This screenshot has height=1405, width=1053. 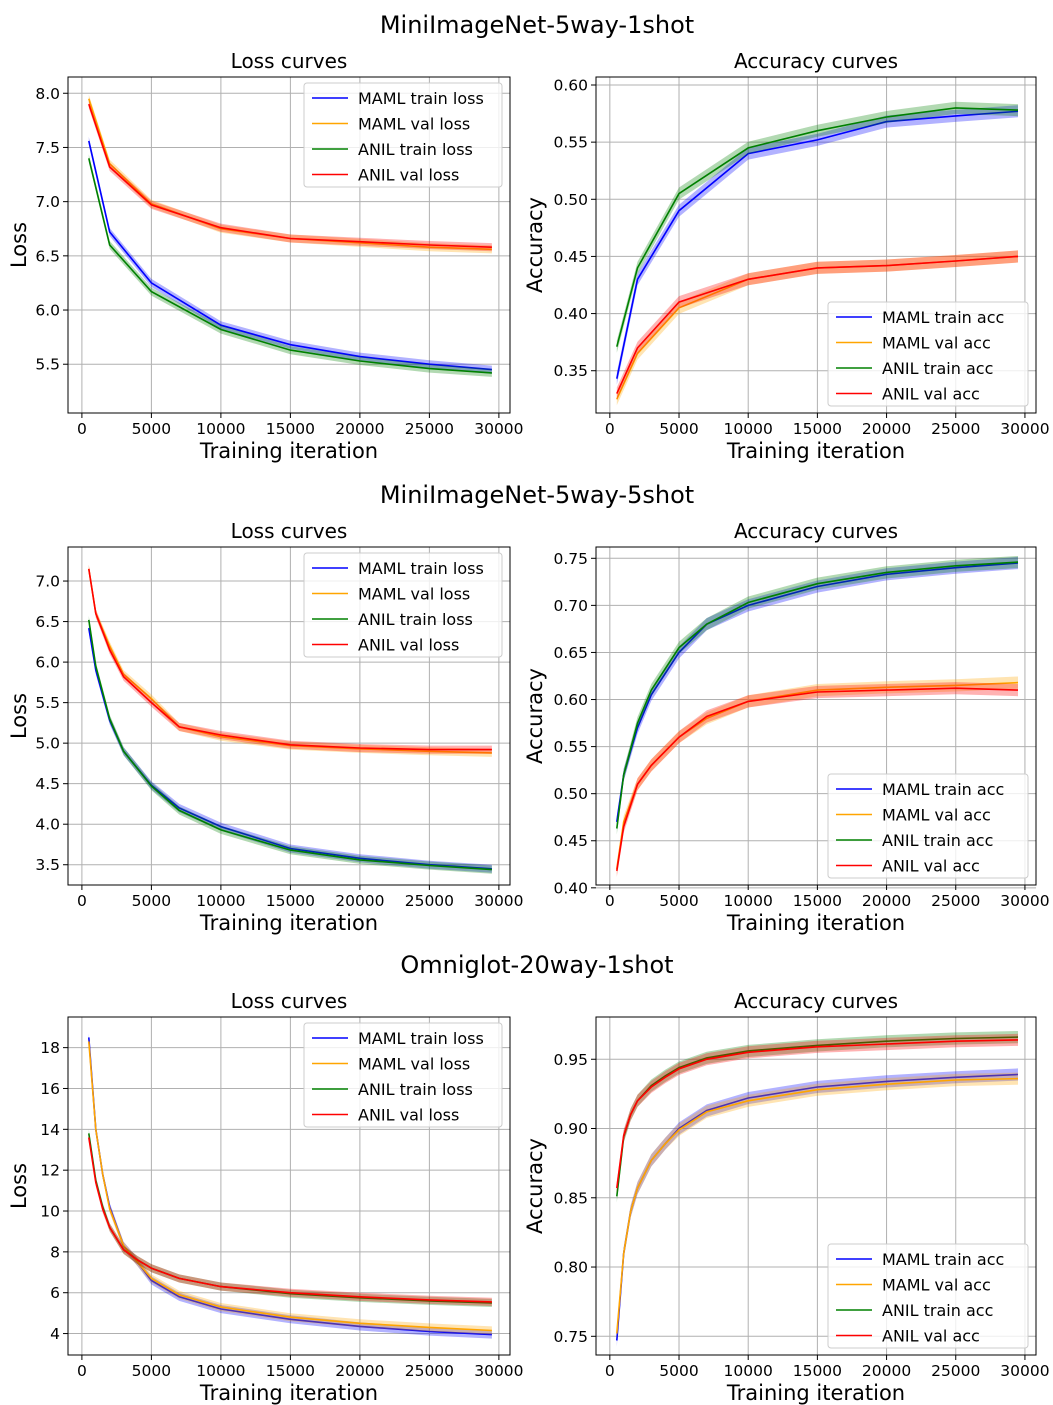 What do you see at coordinates (570, 794) in the screenshot?
I see `y-tick-label: 0.50` at bounding box center [570, 794].